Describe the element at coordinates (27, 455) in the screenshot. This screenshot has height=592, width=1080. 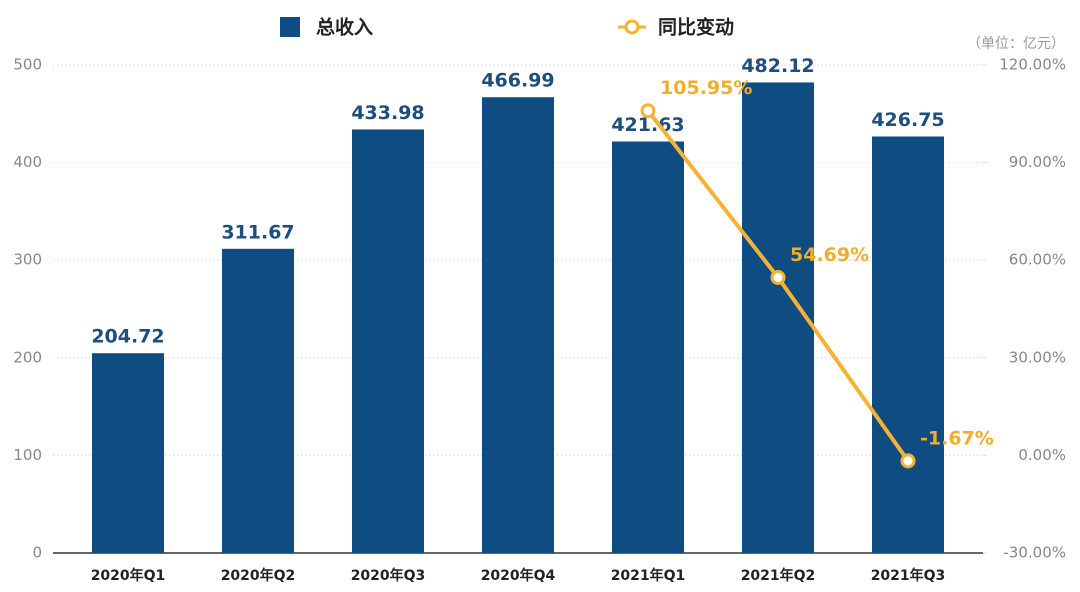
I see `y-tick-label: 100` at that location.